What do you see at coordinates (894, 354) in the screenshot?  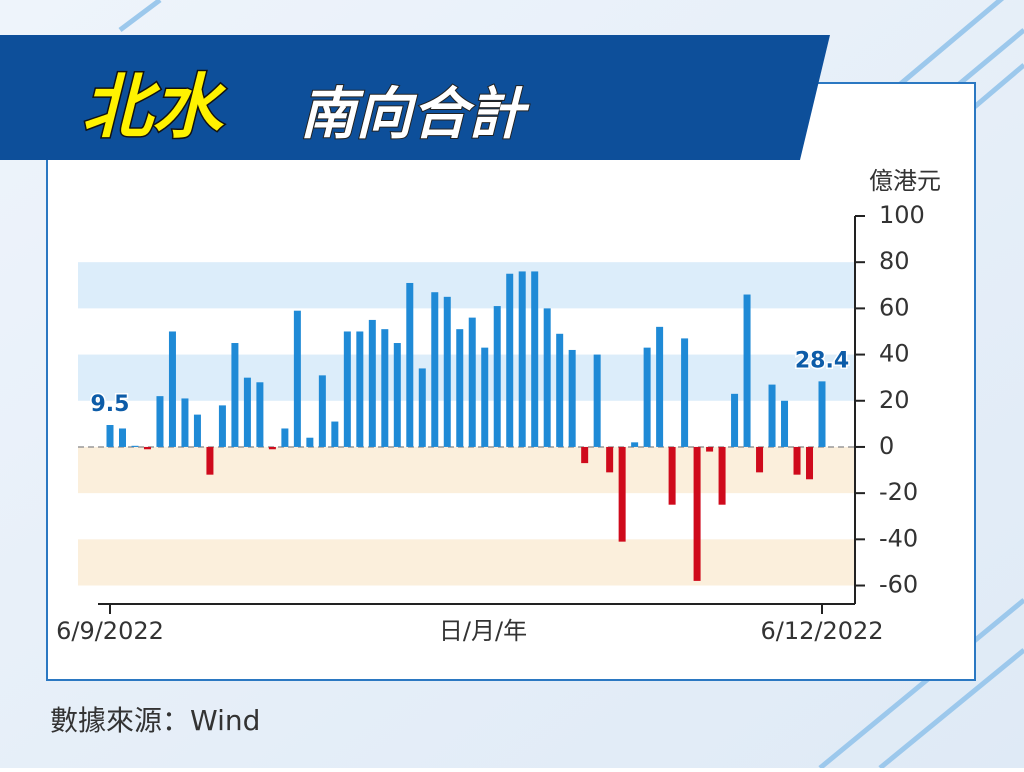 I see `y-tick-label: 40` at bounding box center [894, 354].